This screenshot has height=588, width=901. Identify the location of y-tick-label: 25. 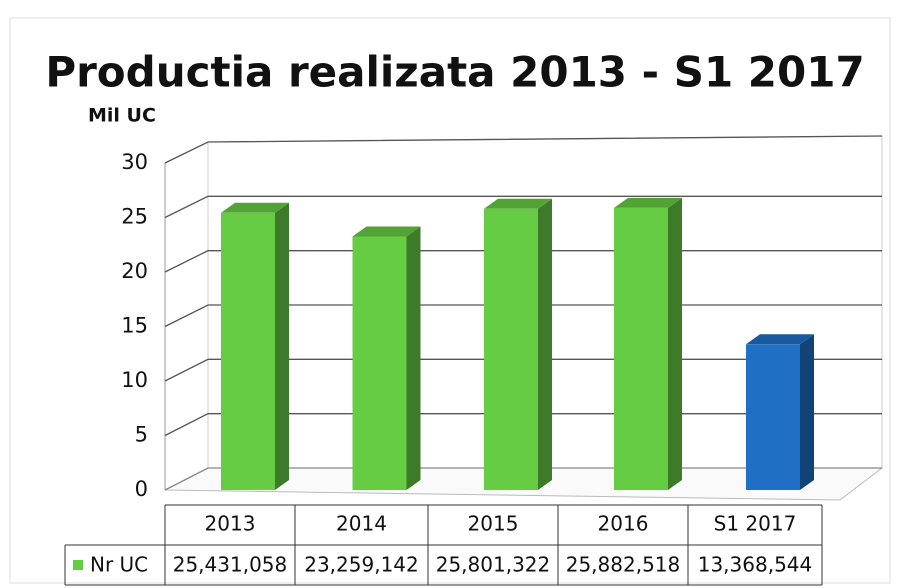
(134, 217).